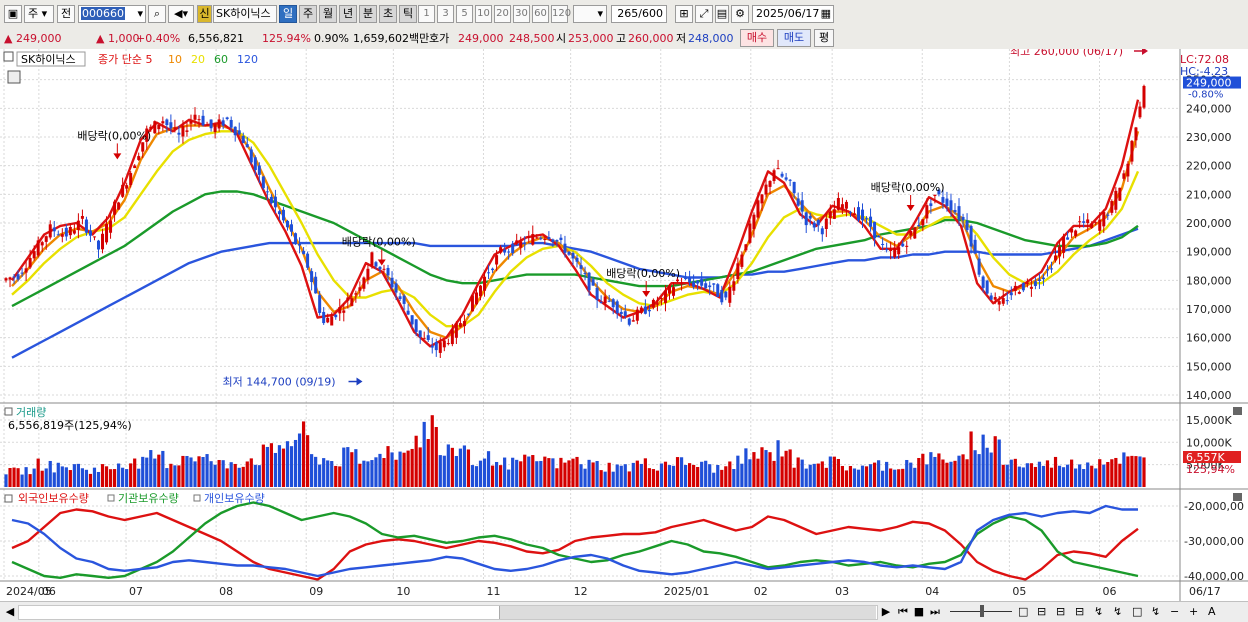 This screenshot has height=622, width=1248. I want to click on price-value: 249,000, so click(38, 38).